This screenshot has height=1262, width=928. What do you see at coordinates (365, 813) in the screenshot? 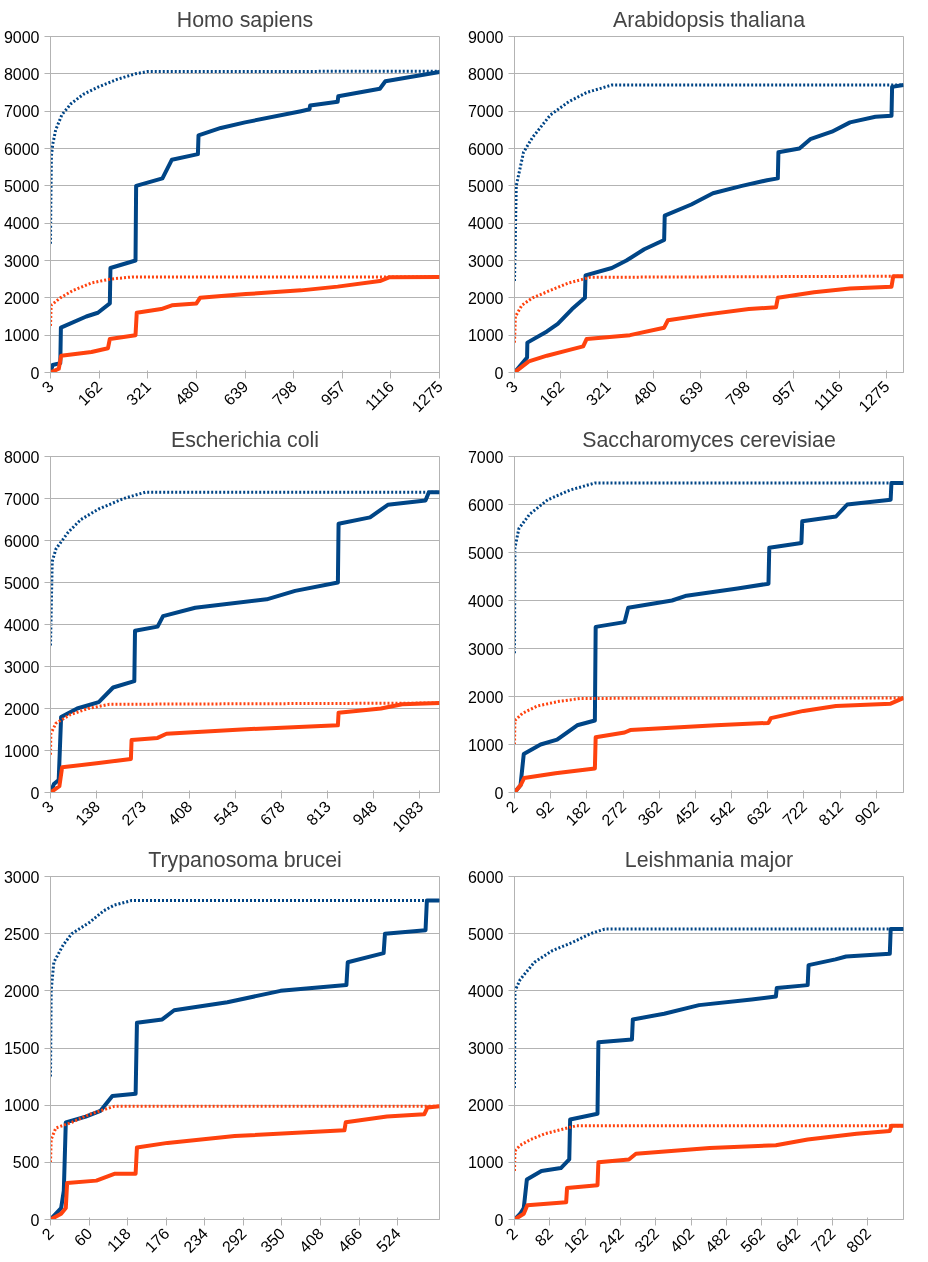
I see `x-tick-label: 948` at bounding box center [365, 813].